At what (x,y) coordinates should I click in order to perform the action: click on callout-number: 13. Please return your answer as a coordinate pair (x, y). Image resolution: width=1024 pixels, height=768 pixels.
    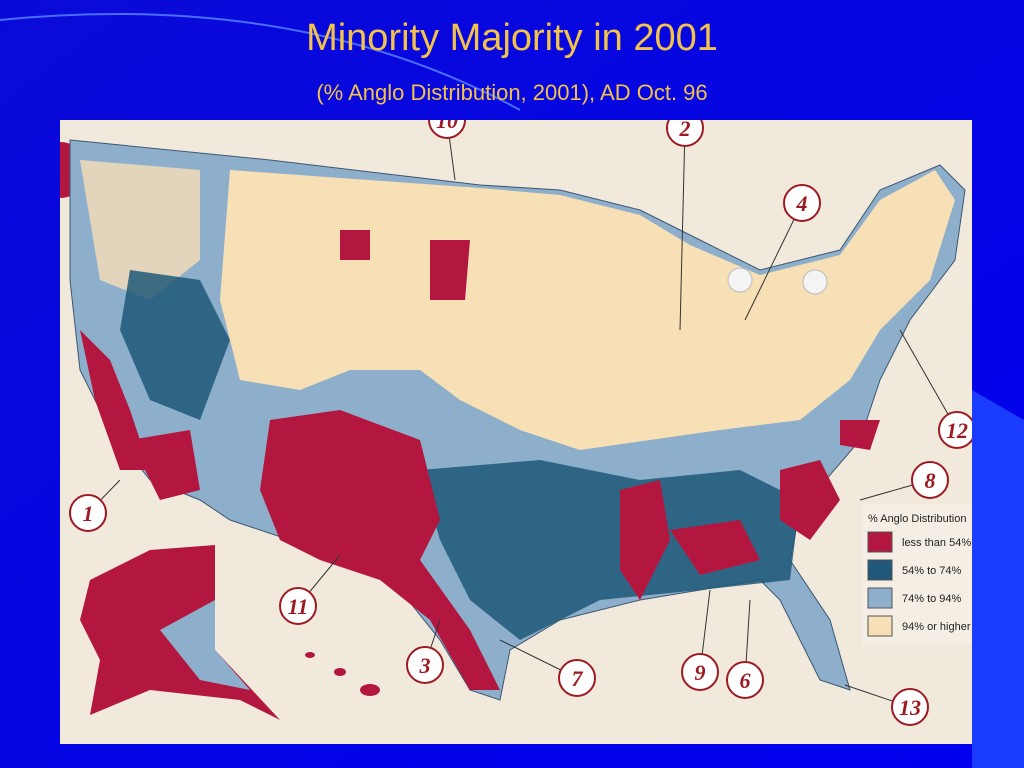
    Looking at the image, I should click on (910, 707).